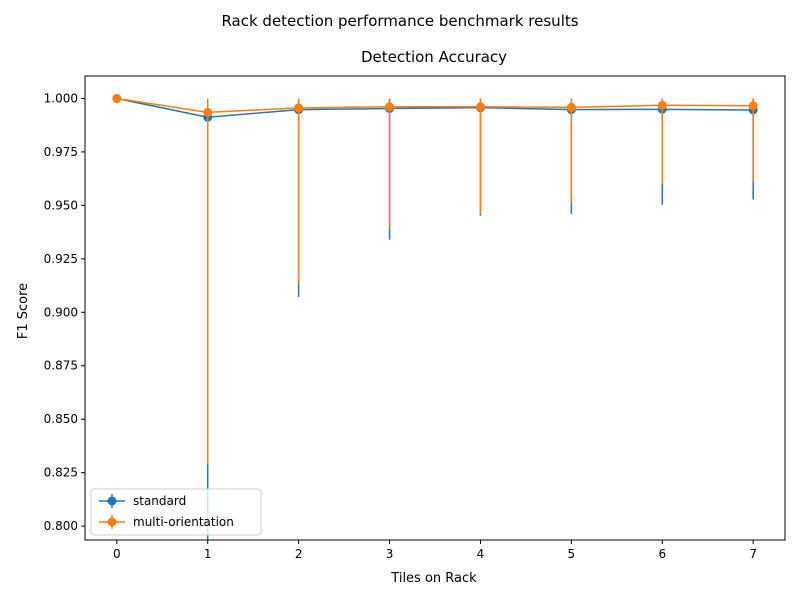  I want to click on legend-box, so click(176, 512).